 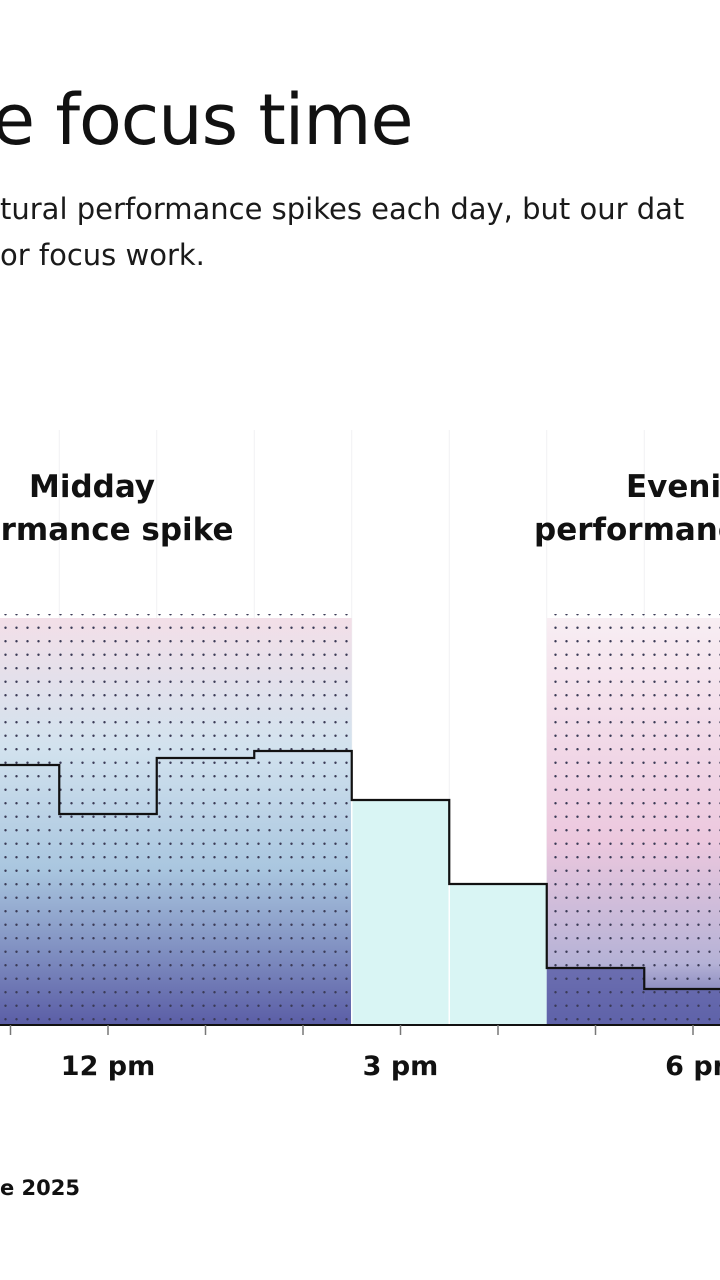 I want to click on x-tick-labels: 12 pm 3 pm 6 pm, so click(x=390, y=1066).